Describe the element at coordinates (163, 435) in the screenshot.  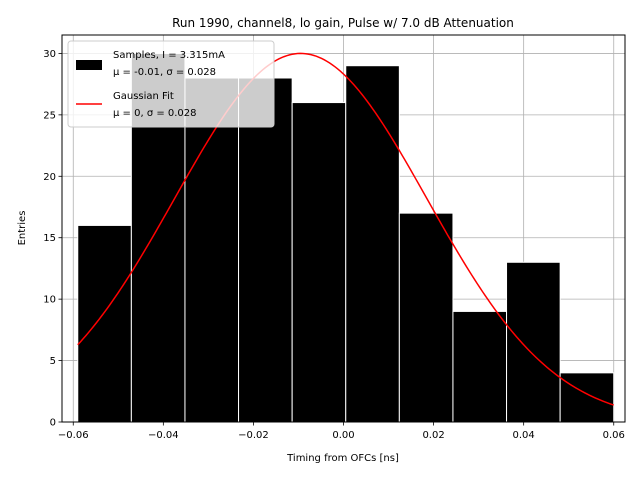
I see `x-tick-label: −0.04` at that location.